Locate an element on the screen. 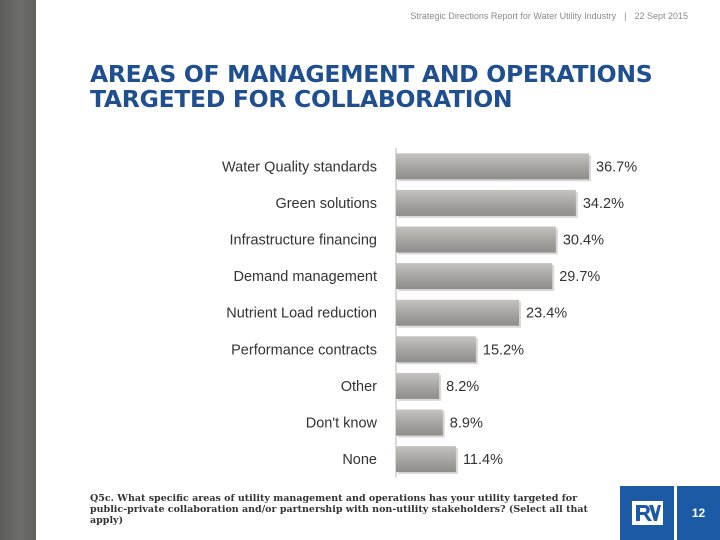 The height and width of the screenshot is (540, 720). value-label: 23.4% is located at coordinates (546, 314).